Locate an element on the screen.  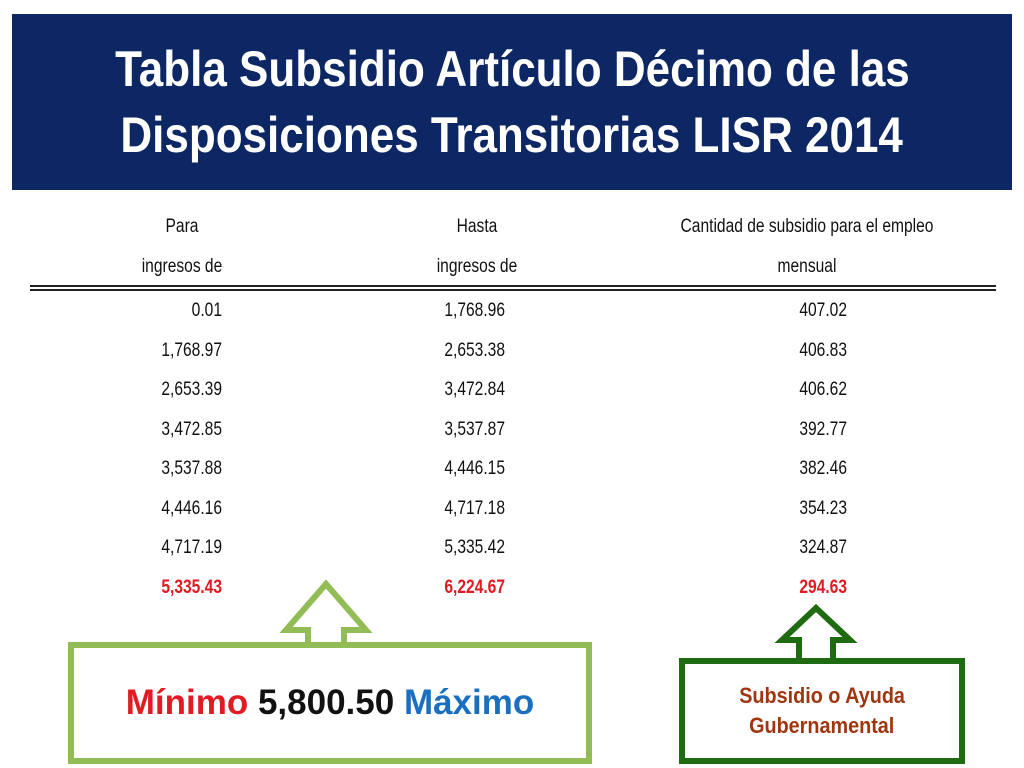
min-max-callout: Mínimo 5,800.50 Máximo is located at coordinates (330, 703).